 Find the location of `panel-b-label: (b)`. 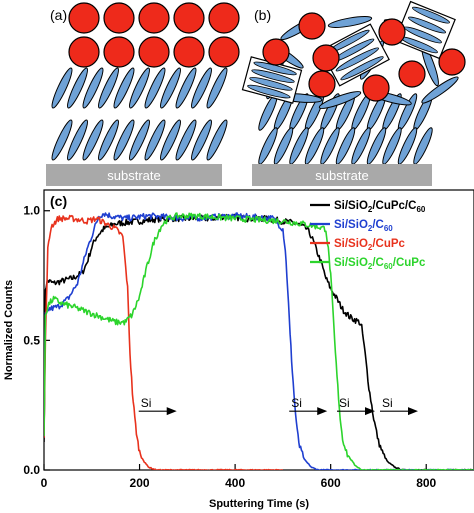

panel-b-label: (b) is located at coordinates (262, 15).